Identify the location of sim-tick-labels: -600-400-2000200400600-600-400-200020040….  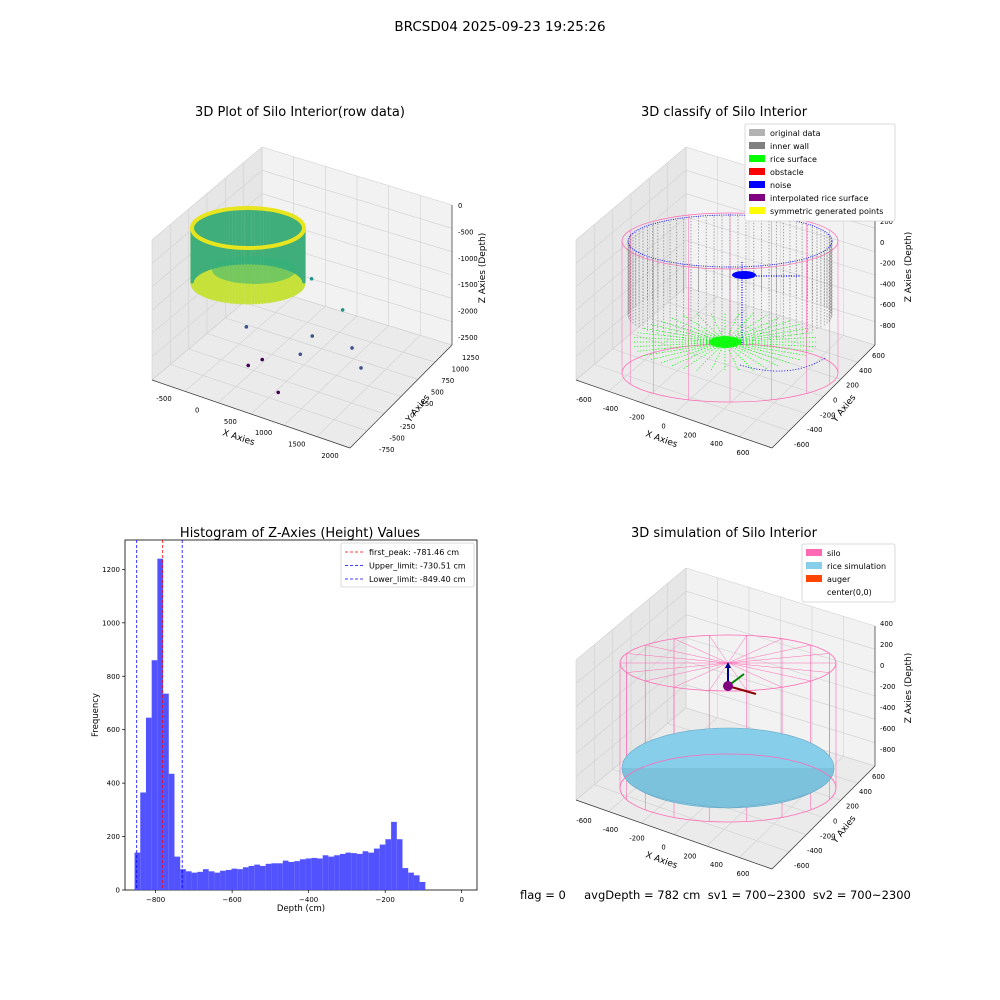
(735, 749).